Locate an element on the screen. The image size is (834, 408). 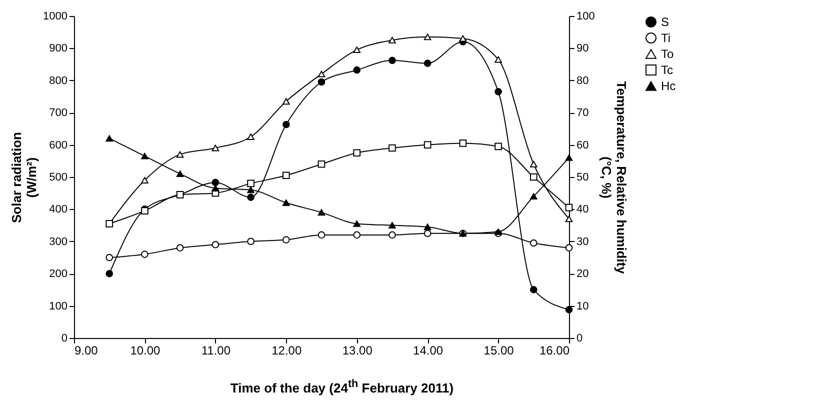
y2-tick-label: 90 is located at coordinates (582, 48).